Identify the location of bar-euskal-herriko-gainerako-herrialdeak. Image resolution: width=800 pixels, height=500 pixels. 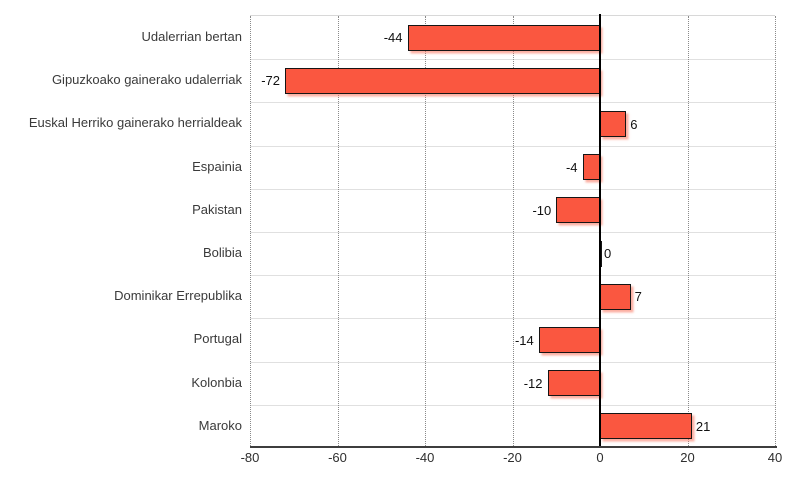
(613, 124).